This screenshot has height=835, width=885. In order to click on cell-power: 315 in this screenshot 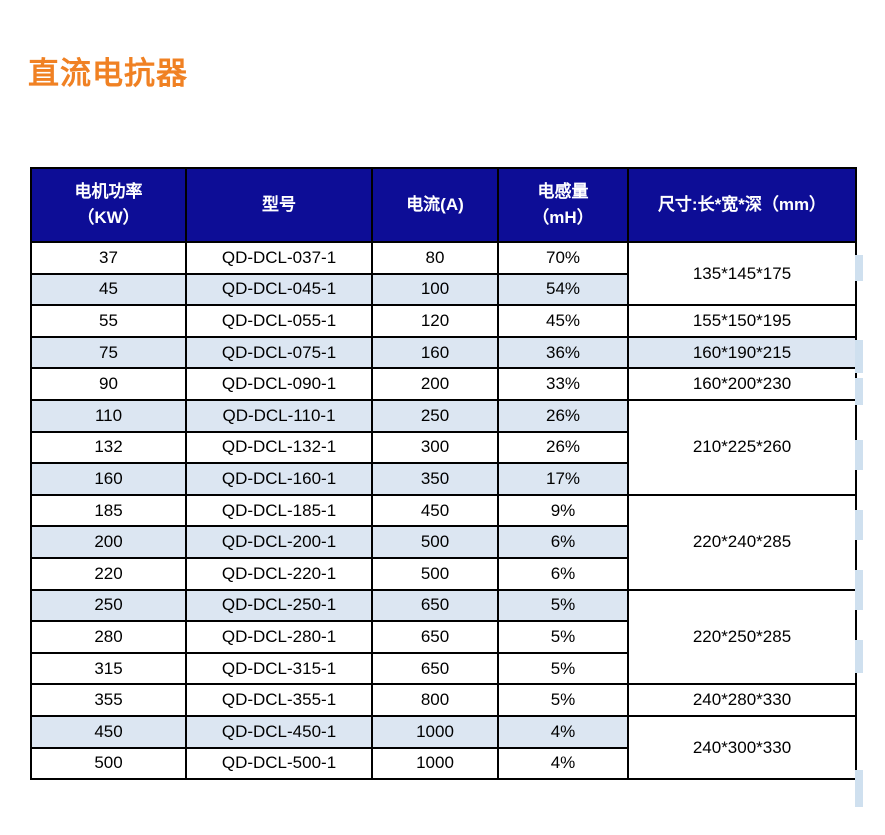, I will do `click(108, 668)`.